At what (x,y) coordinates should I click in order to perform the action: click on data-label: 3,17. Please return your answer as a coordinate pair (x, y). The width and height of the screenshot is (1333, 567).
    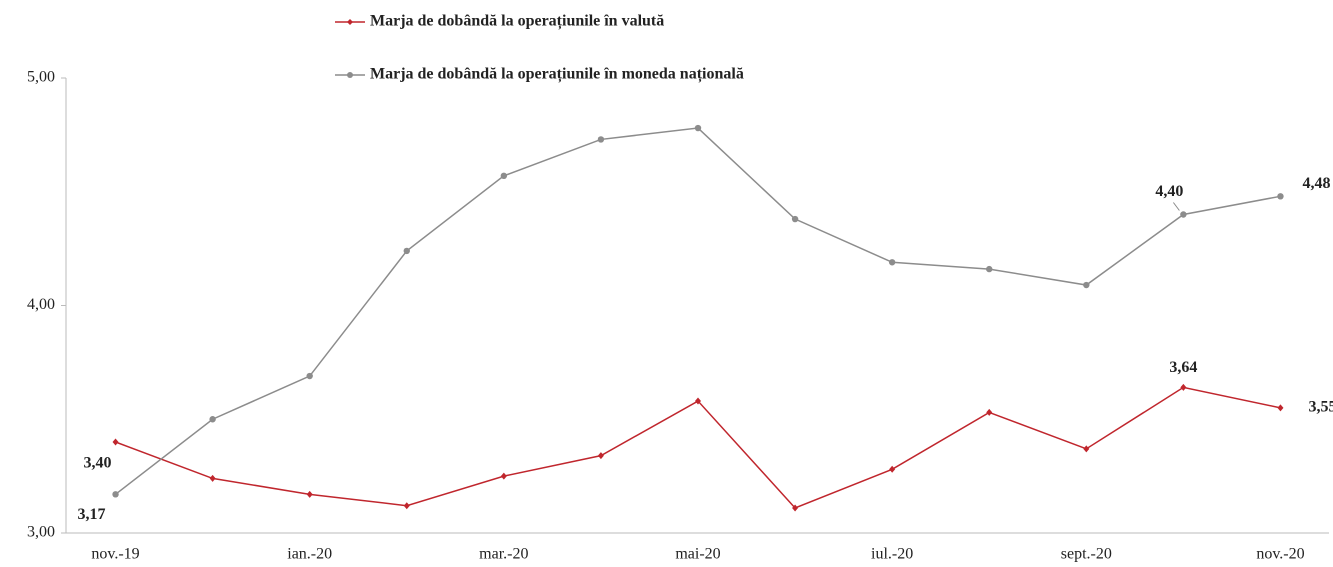
    Looking at the image, I should click on (92, 514).